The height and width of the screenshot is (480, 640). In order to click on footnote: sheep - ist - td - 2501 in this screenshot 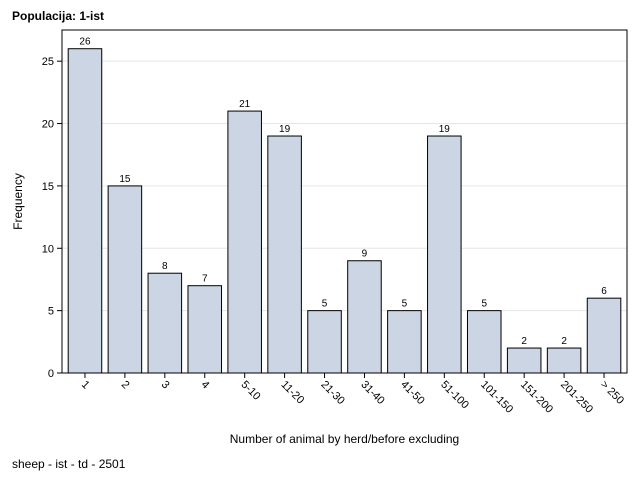, I will do `click(69, 464)`.